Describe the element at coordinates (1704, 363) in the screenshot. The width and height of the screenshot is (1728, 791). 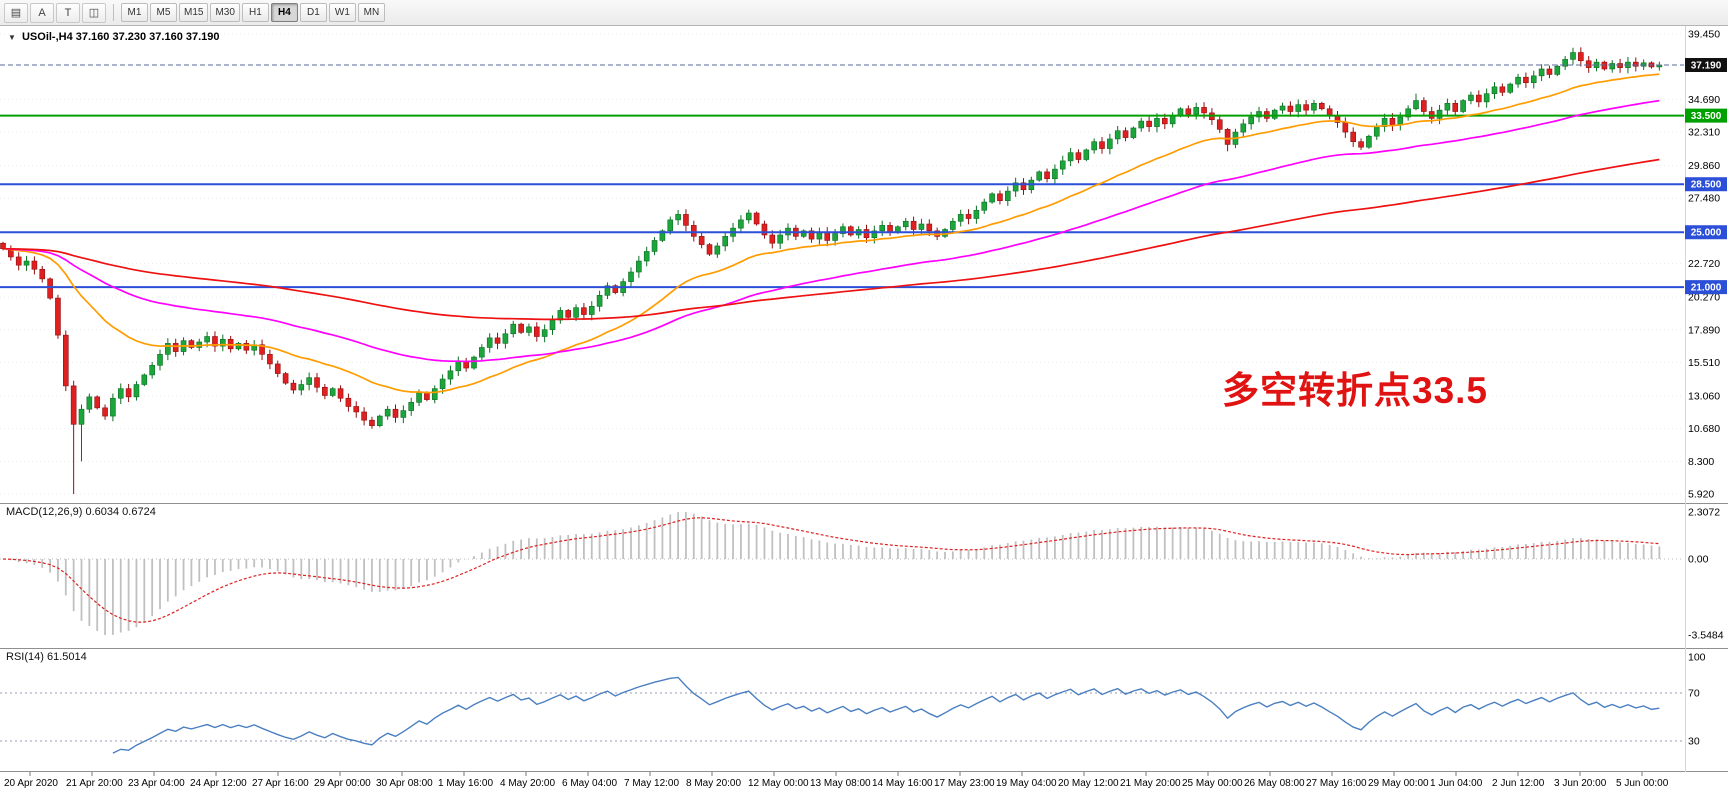
I see `price-tick-label: 15.510` at that location.